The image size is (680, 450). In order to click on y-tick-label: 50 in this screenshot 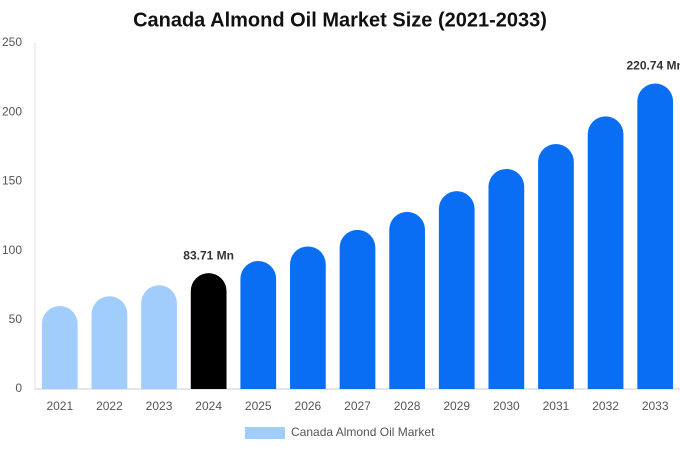, I will do `click(16, 319)`.